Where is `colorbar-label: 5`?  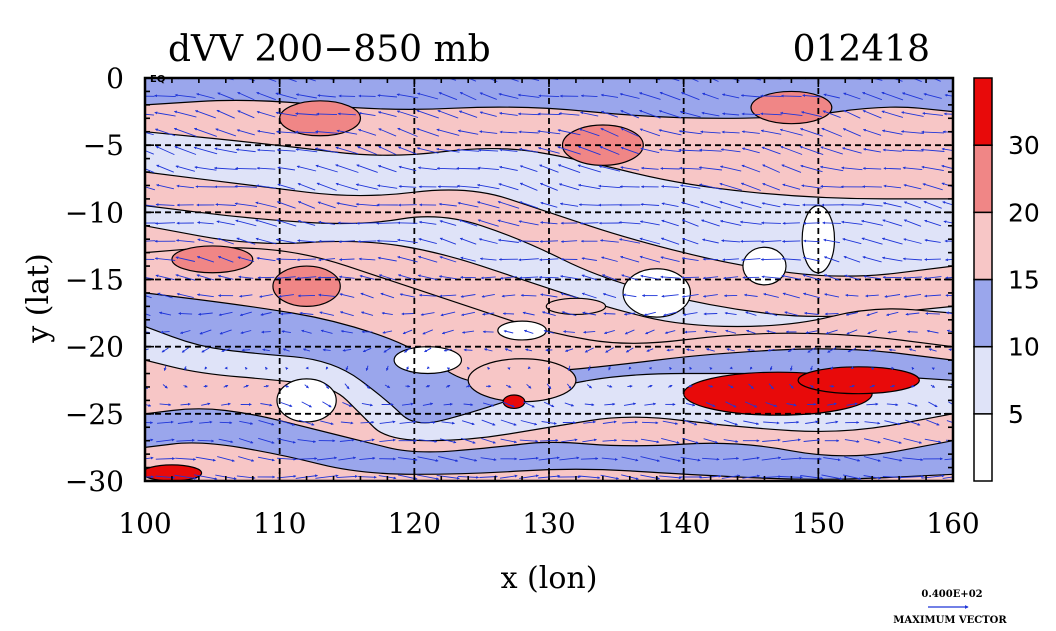 colorbar-label: 5 is located at coordinates (1016, 414).